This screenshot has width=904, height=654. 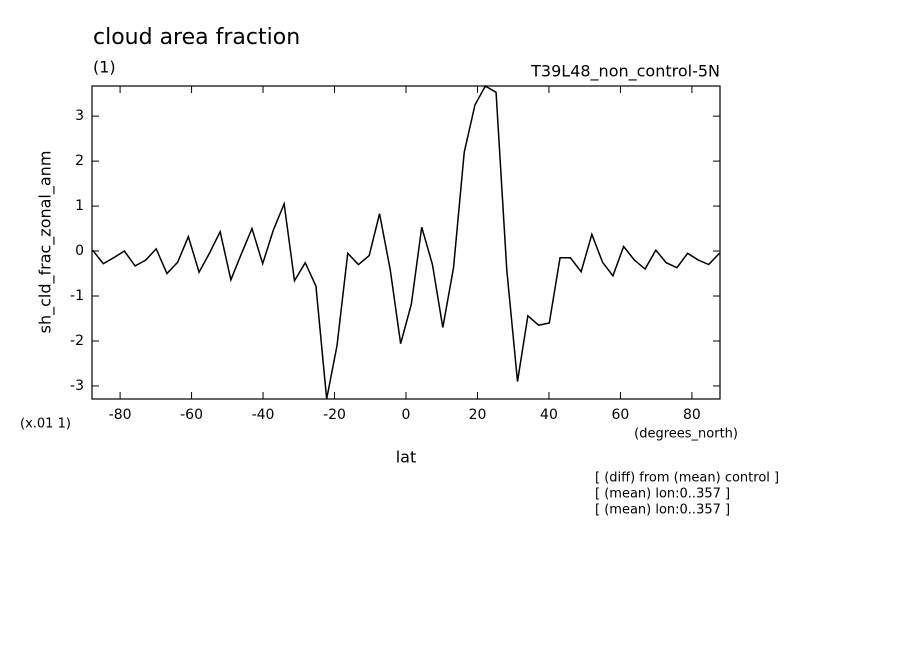 I want to click on x-tick-label: 40, so click(x=549, y=415).